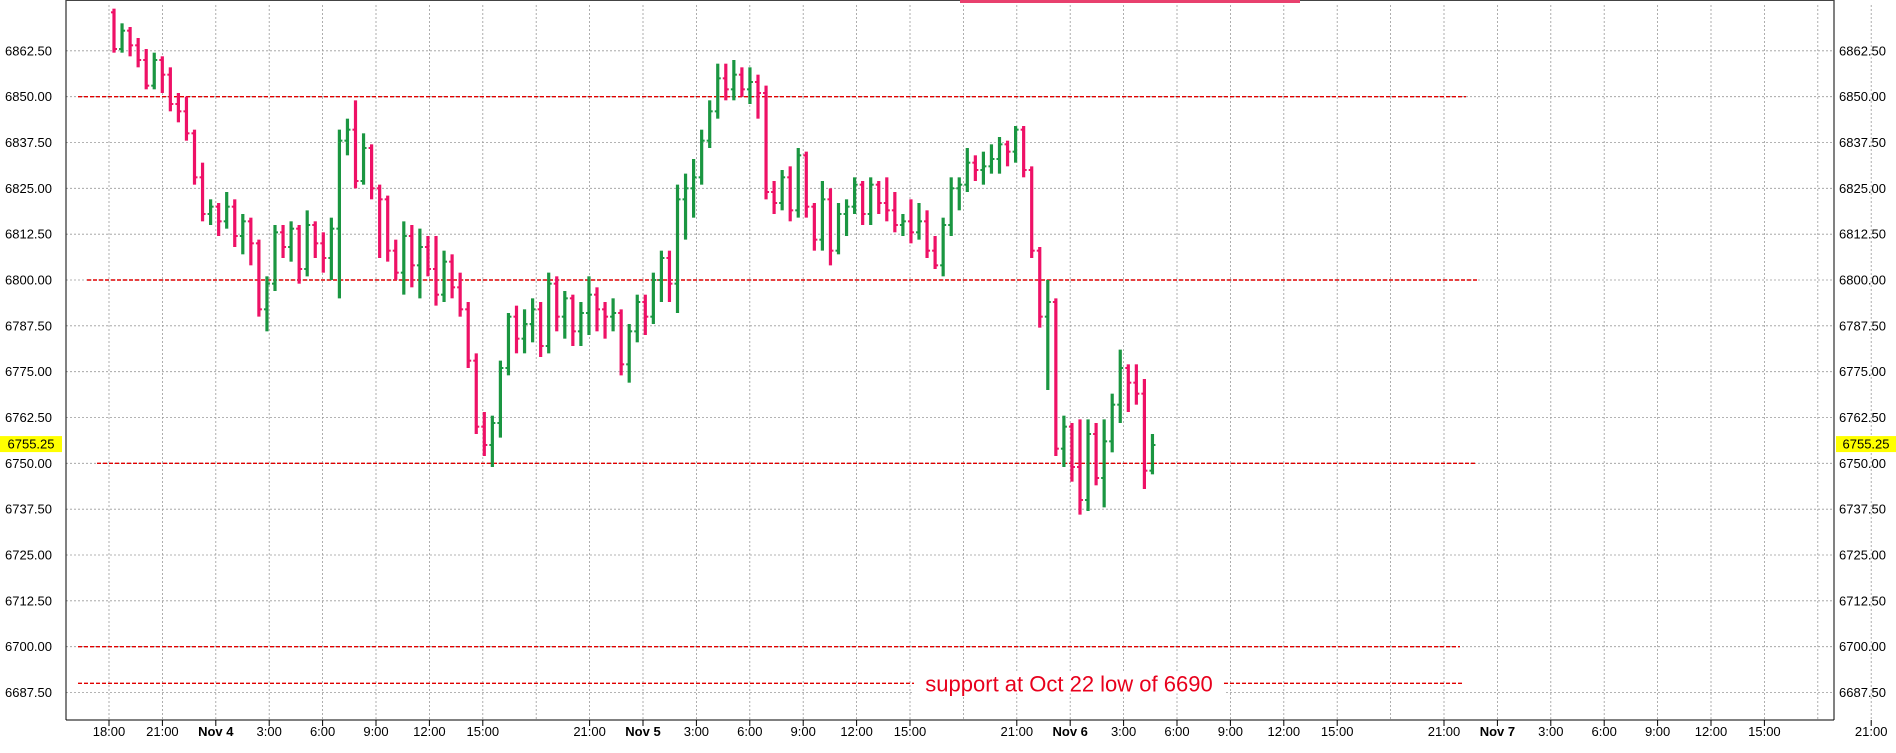 Image resolution: width=1896 pixels, height=753 pixels. What do you see at coordinates (28, 555) in the screenshot?
I see `y-tick-label-left: 6725.00` at bounding box center [28, 555].